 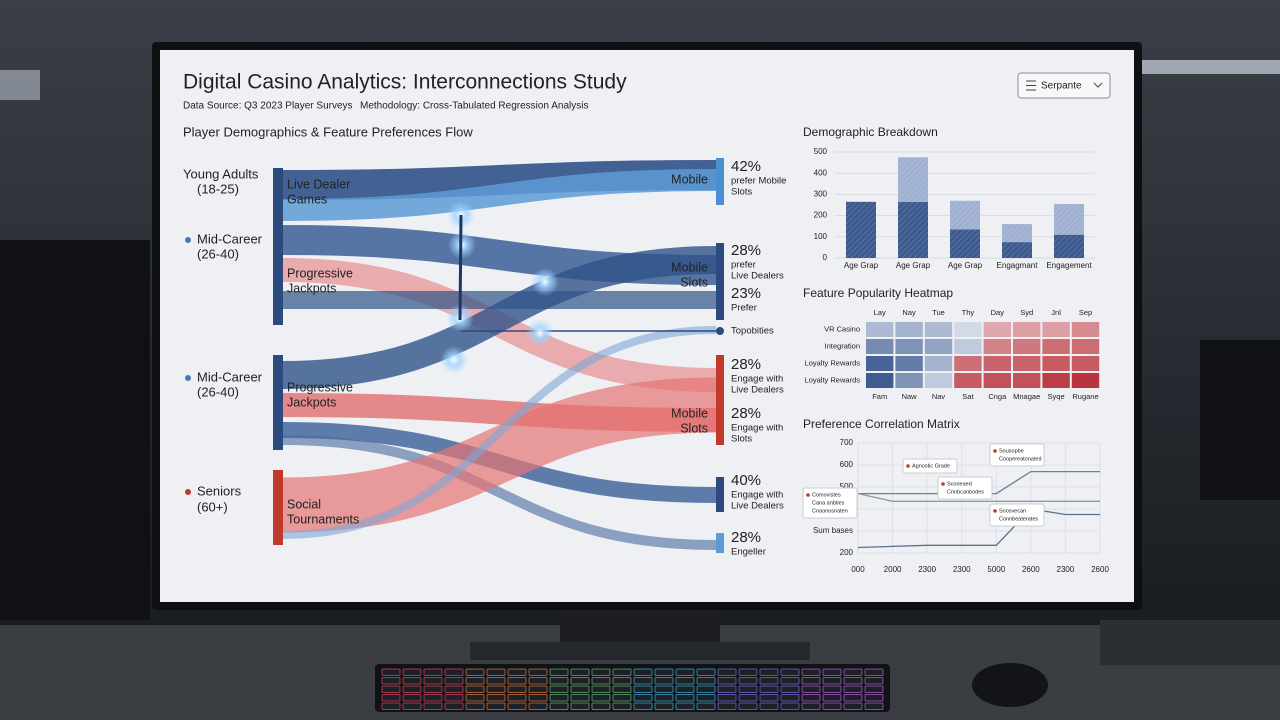 I want to click on x-tick-label: 2600, so click(x=1031, y=569).